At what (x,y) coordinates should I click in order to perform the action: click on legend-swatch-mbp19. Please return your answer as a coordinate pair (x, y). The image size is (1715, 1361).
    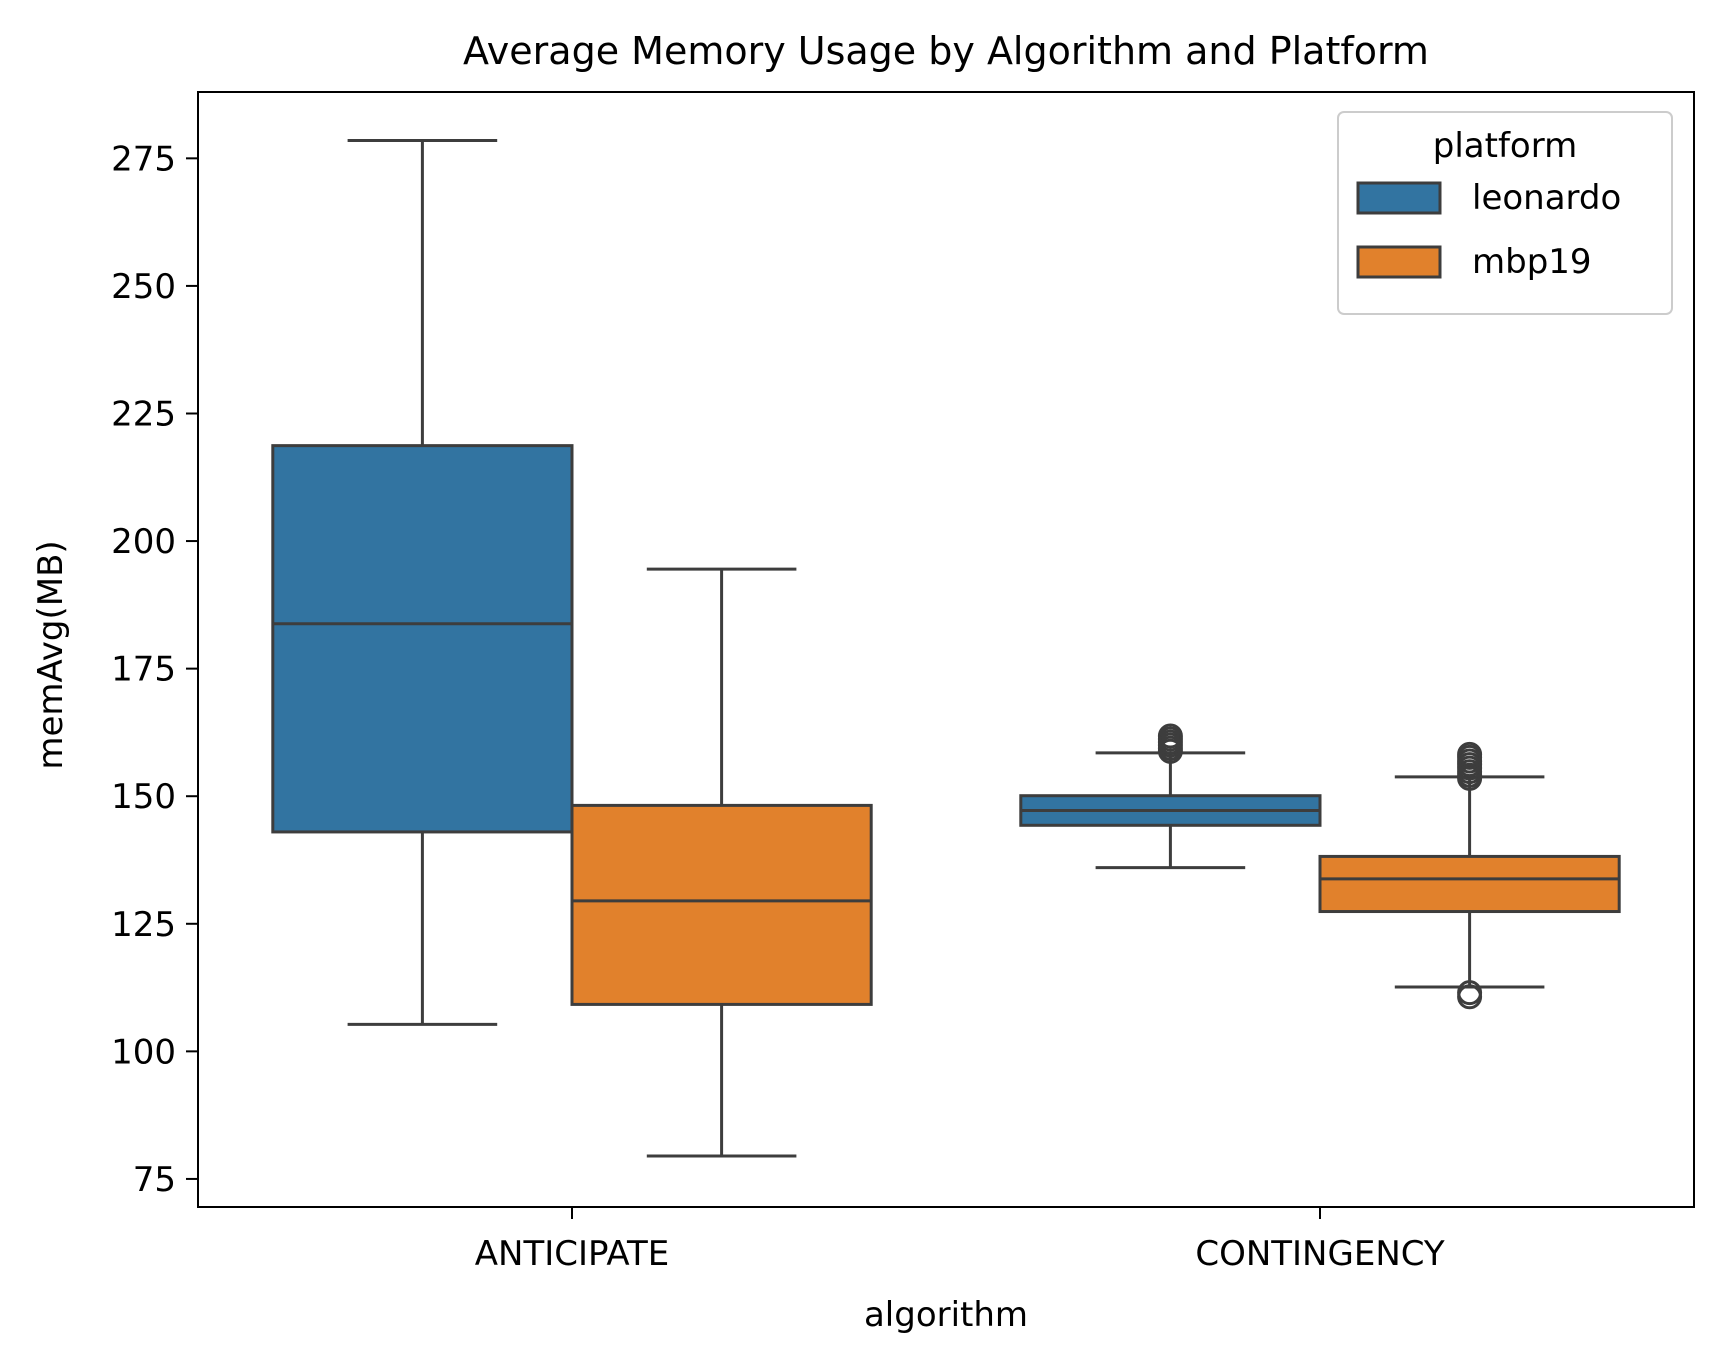
    Looking at the image, I should click on (1399, 262).